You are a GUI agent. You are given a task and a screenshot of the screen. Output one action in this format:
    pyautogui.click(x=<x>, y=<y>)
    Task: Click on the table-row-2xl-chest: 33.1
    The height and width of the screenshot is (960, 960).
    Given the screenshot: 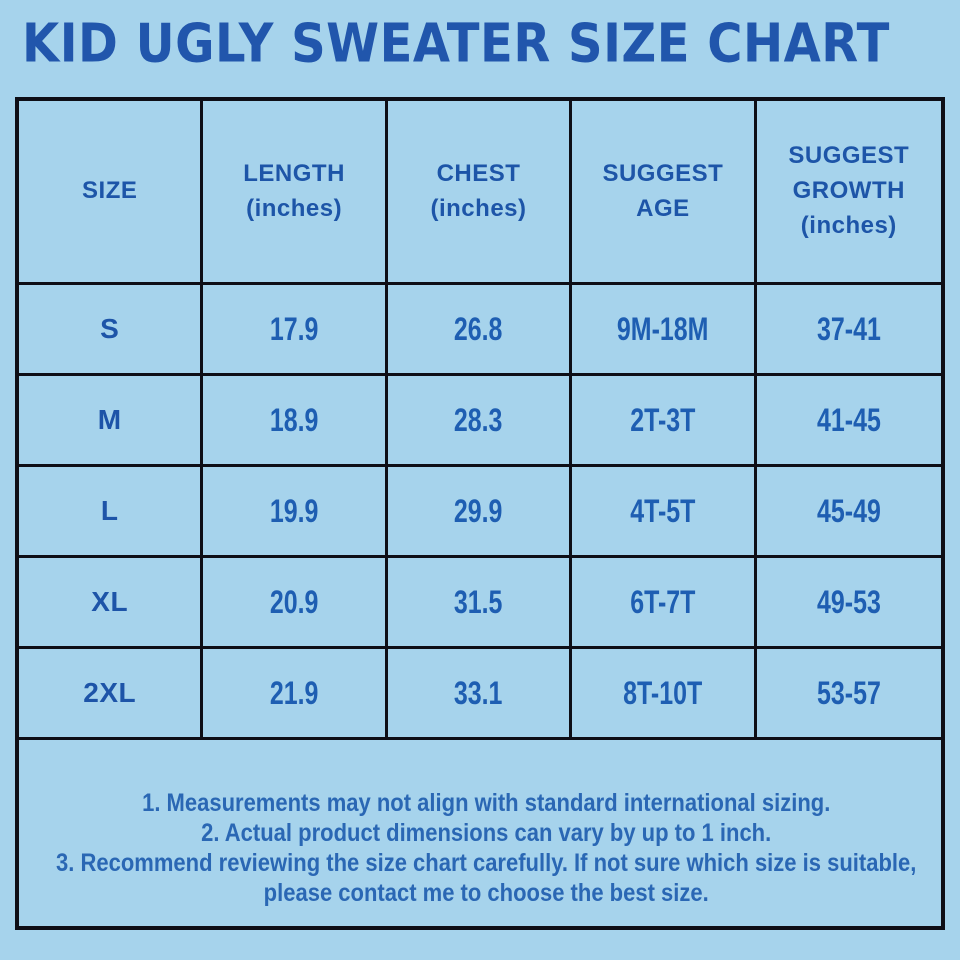 What is the action you would take?
    pyautogui.click(x=480, y=694)
    